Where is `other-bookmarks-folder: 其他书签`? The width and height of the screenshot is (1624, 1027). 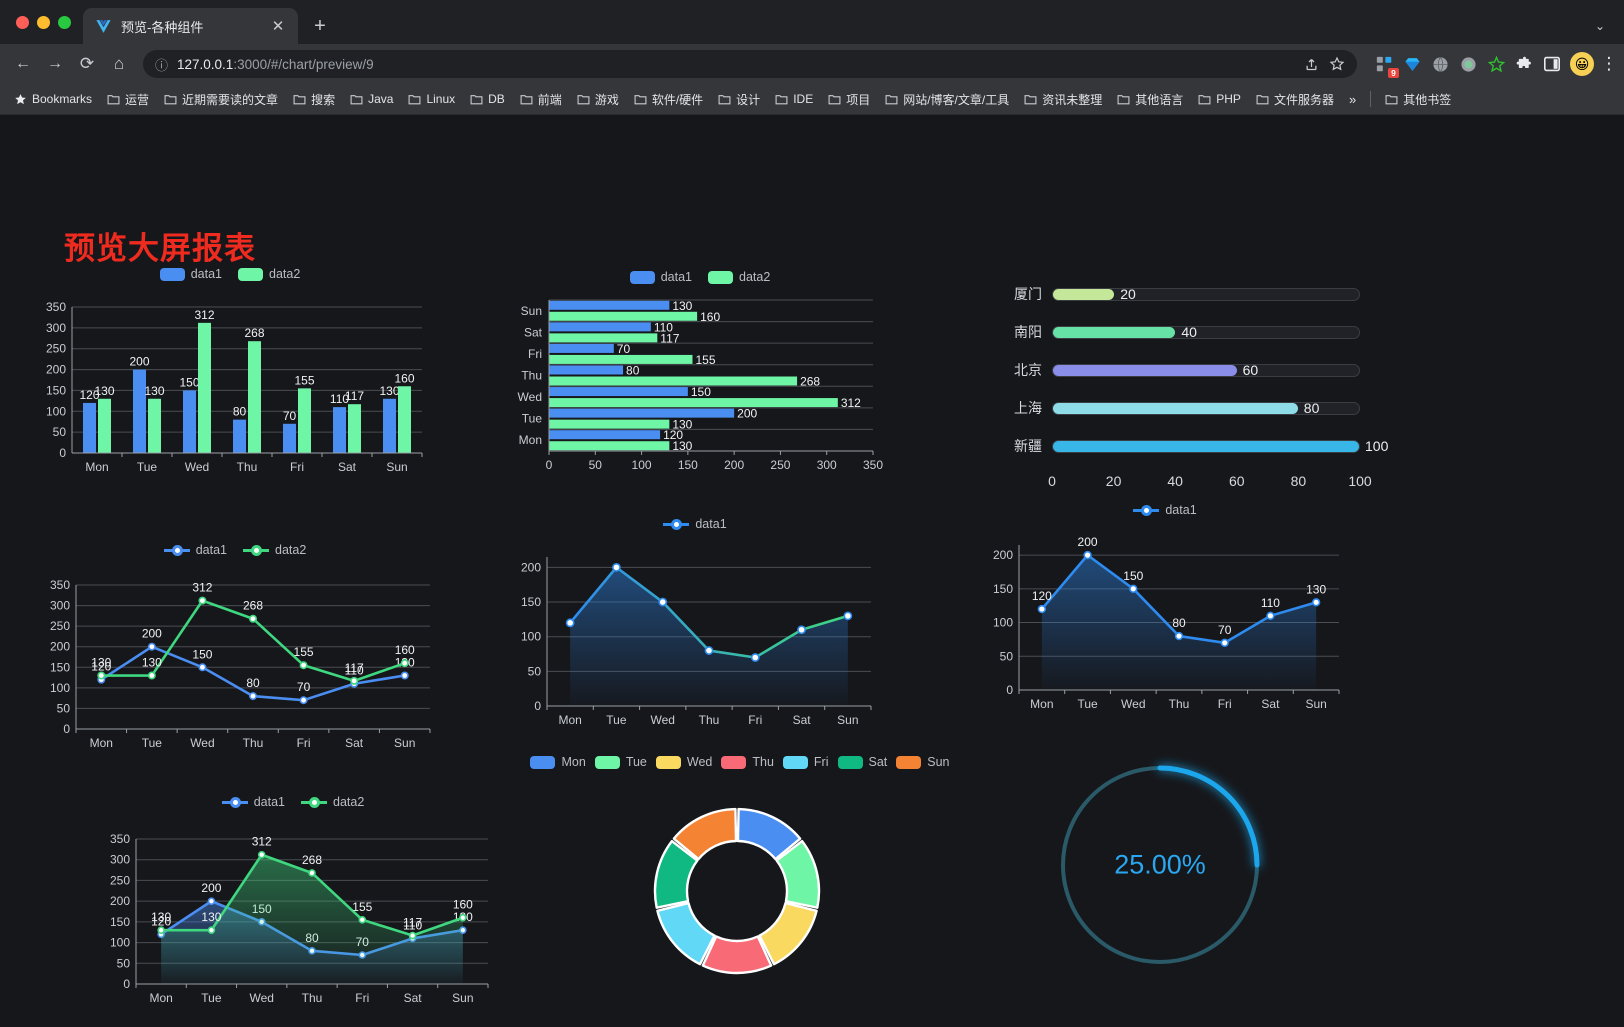
other-bookmarks-folder: 其他书签 is located at coordinates (1418, 99).